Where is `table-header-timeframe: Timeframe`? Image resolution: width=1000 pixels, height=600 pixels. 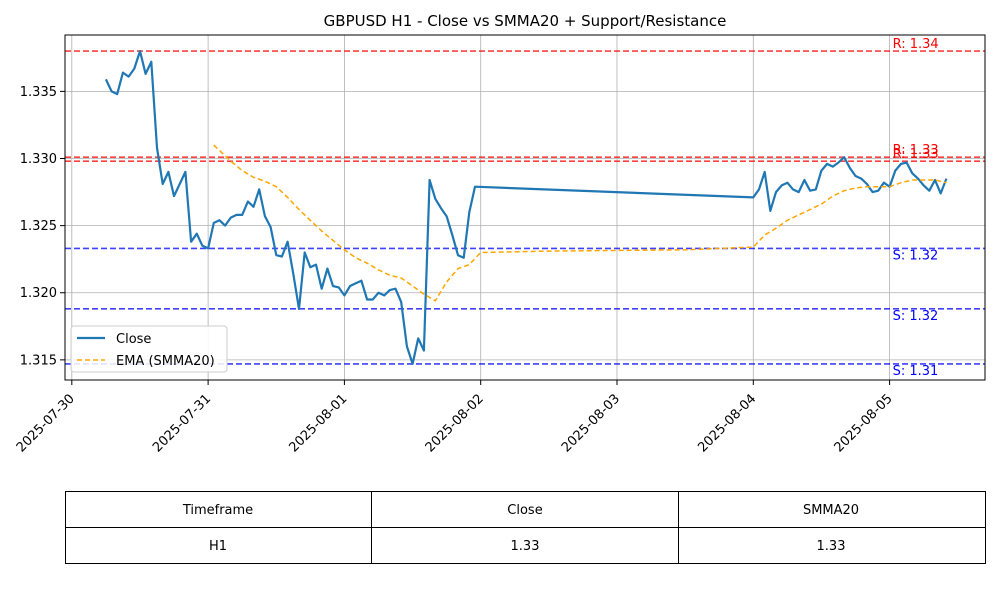 table-header-timeframe: Timeframe is located at coordinates (217, 510).